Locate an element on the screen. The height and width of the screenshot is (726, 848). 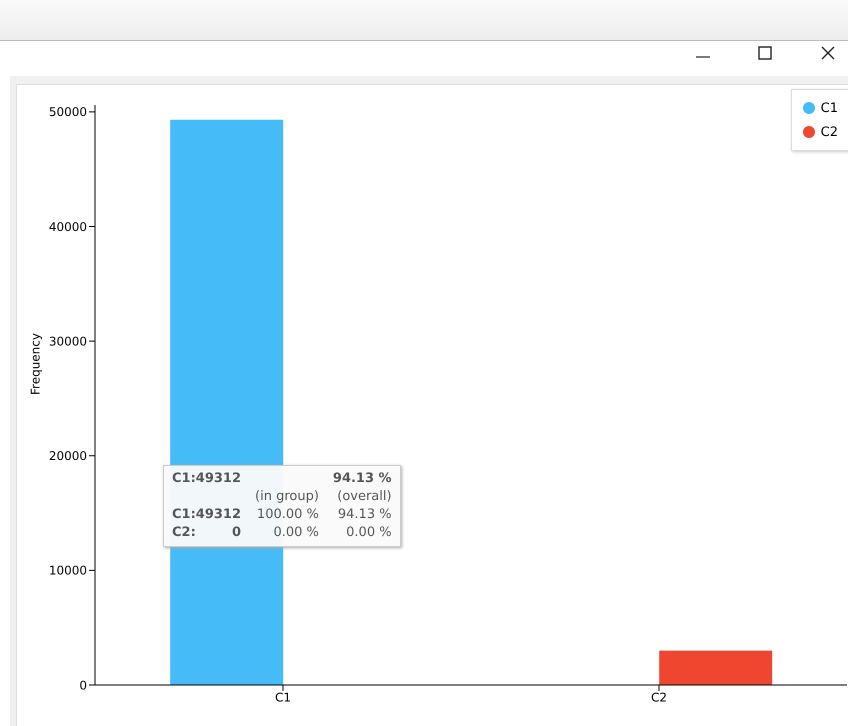
y-axis-title: Frequency is located at coordinates (35, 364).